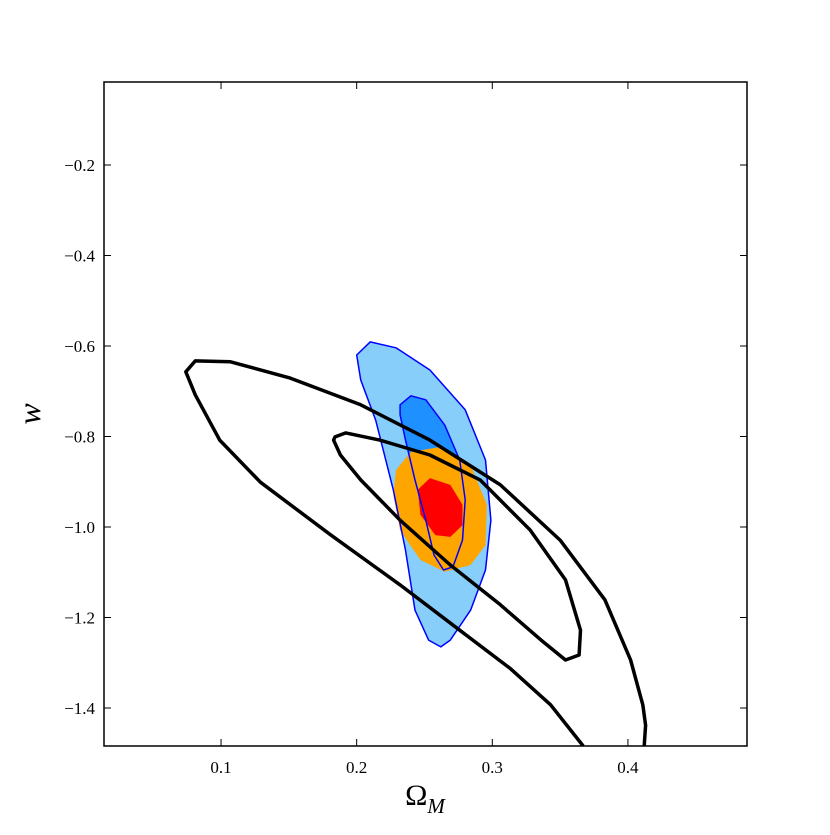 The image size is (830, 835). I want to click on y-tick-label: −0.8, so click(79, 436).